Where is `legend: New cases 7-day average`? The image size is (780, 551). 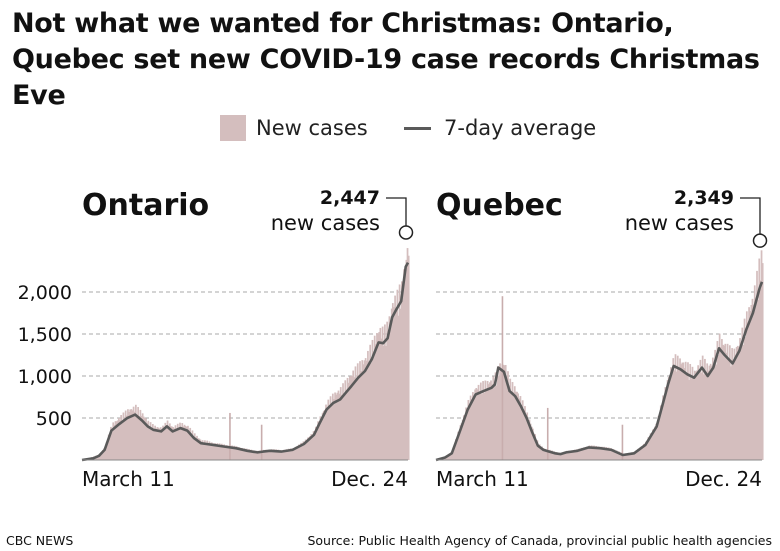 legend: New cases 7-day average is located at coordinates (390, 128).